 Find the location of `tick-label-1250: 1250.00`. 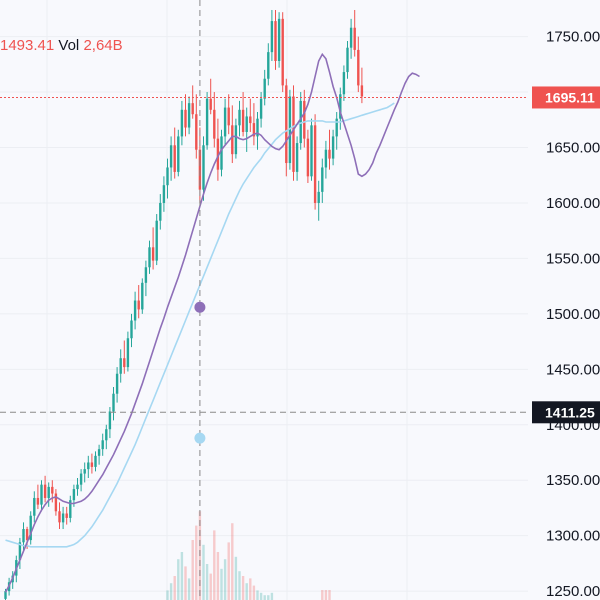

tick-label-1250: 1250.00 is located at coordinates (573, 591).